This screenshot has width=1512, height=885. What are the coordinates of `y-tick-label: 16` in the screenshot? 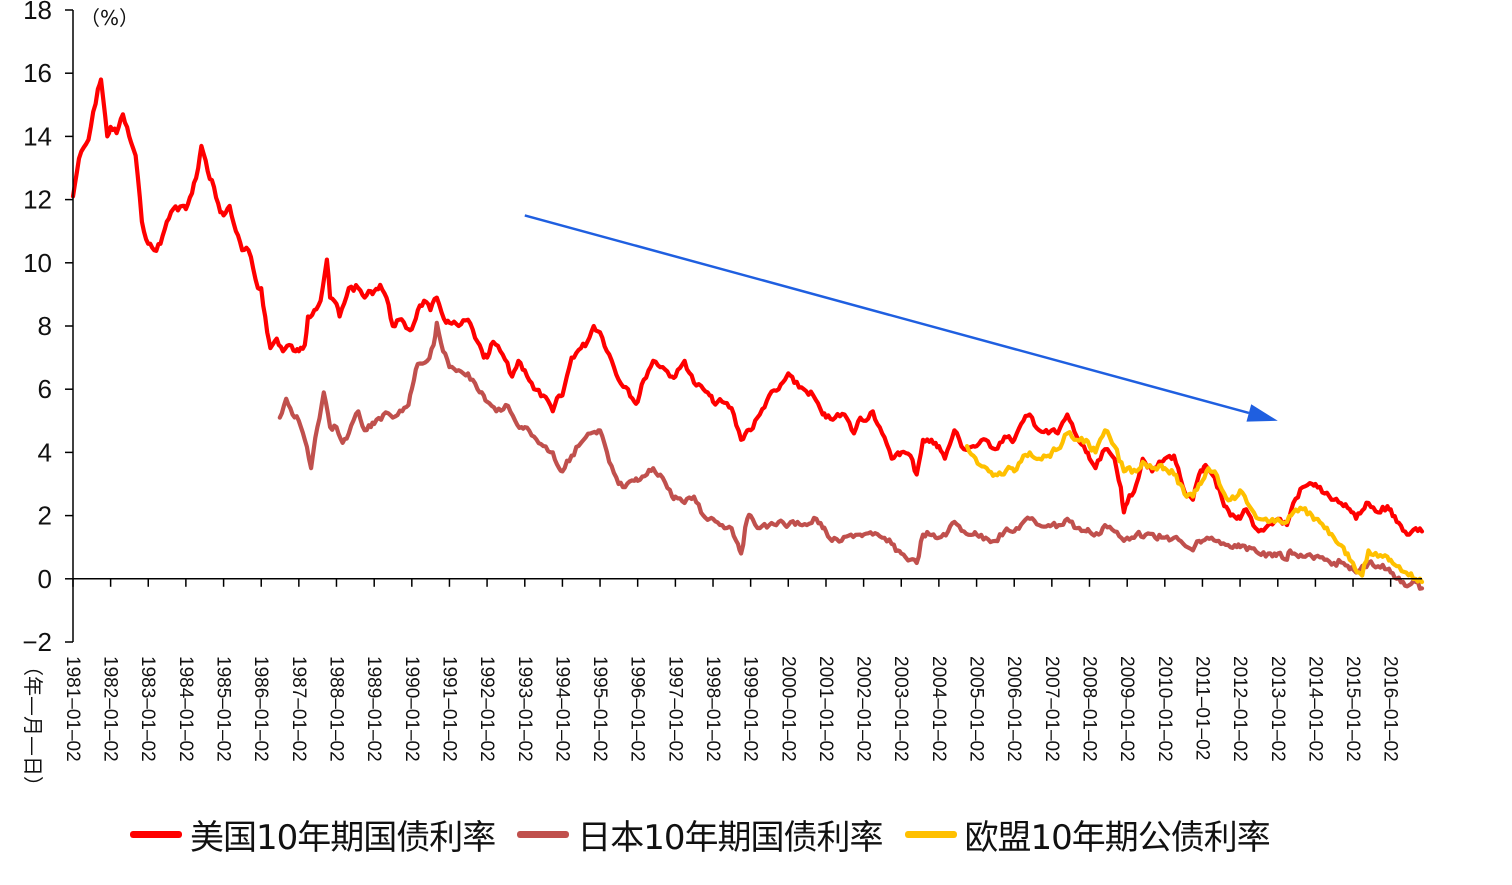 It's located at (37, 73).